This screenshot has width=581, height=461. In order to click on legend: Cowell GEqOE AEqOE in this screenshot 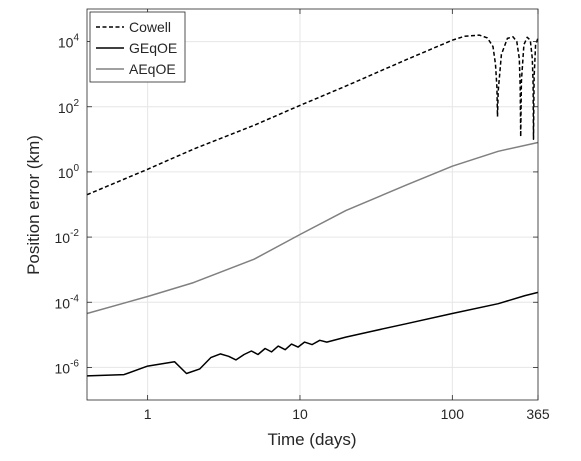, I will do `click(137, 47)`.